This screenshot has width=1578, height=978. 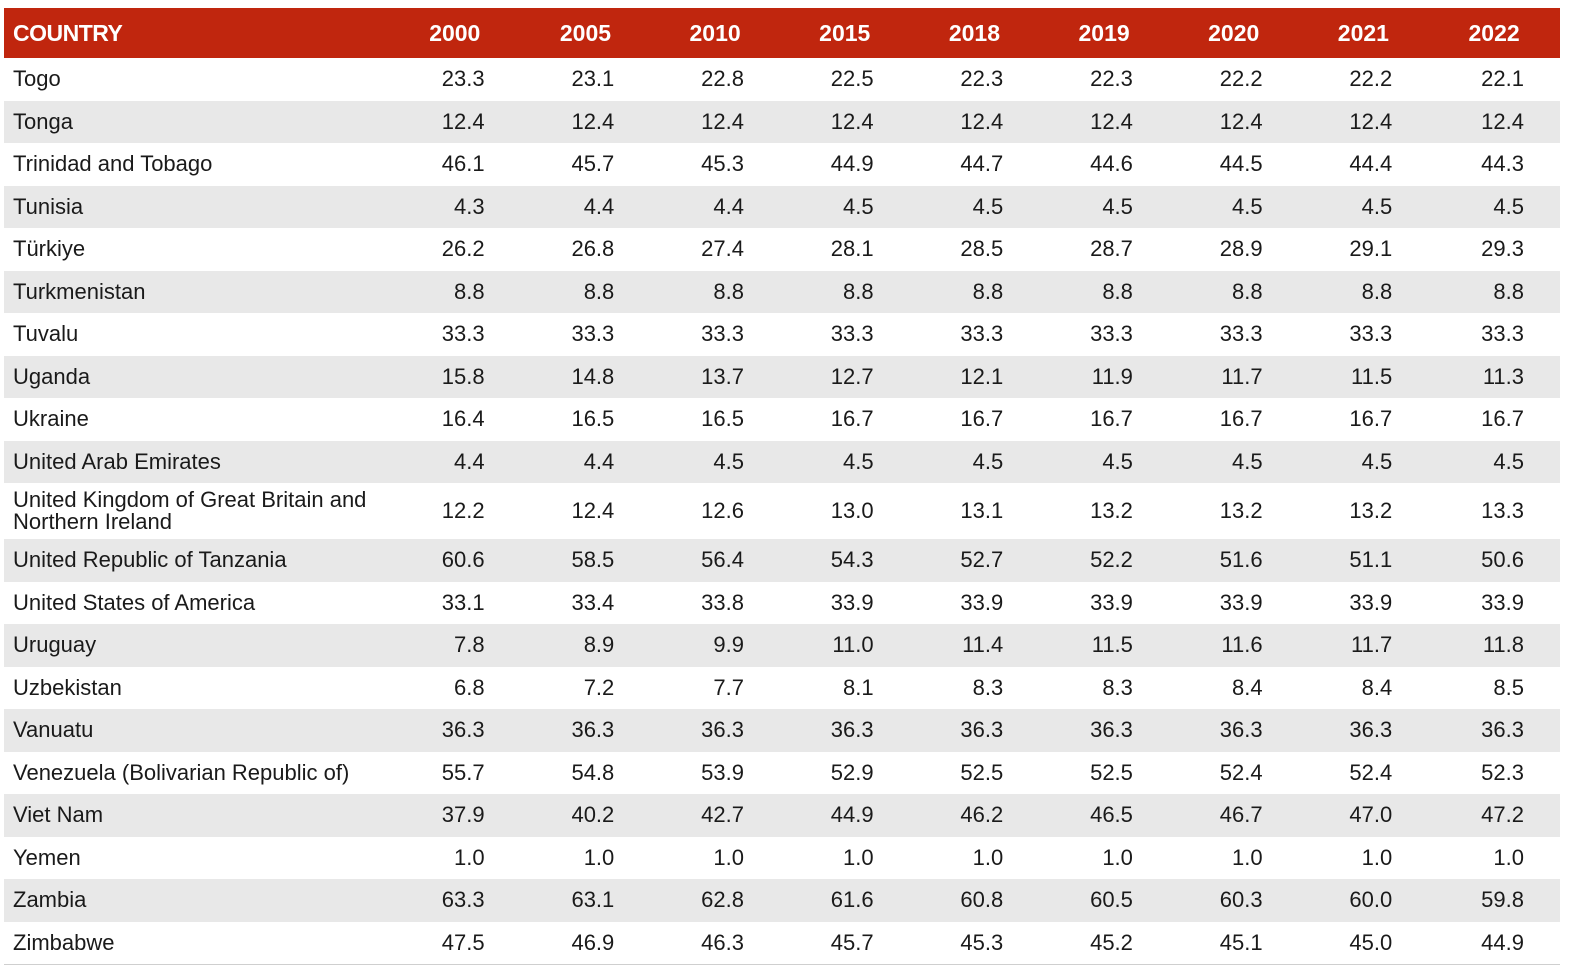 I want to click on country-name-cell: United Republic of Tanzania, so click(x=196, y=560).